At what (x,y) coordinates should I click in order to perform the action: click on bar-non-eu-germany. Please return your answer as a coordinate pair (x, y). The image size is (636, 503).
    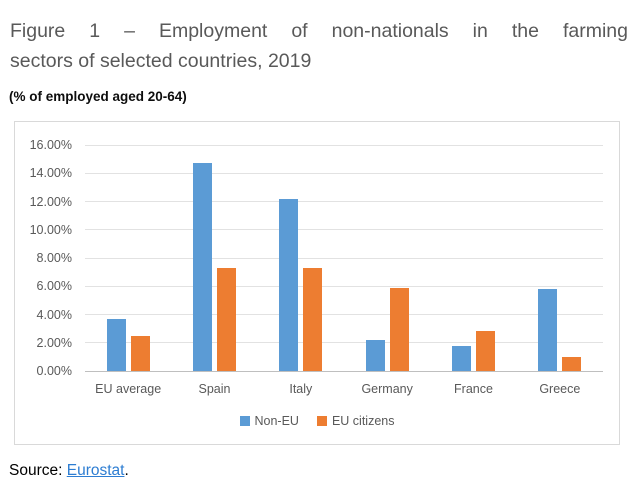
    Looking at the image, I should click on (375, 355).